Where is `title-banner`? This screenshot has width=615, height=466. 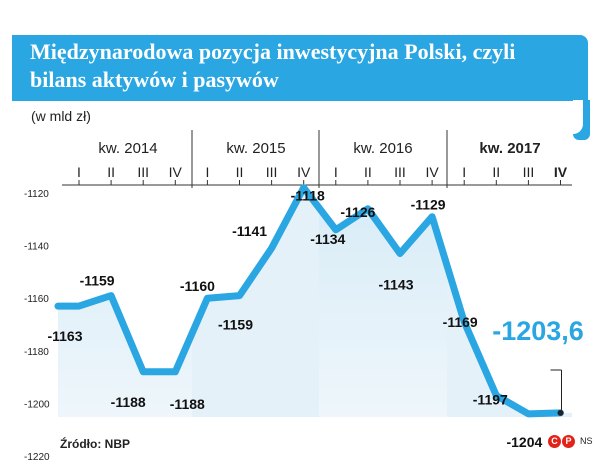
title-banner is located at coordinates (300, 68).